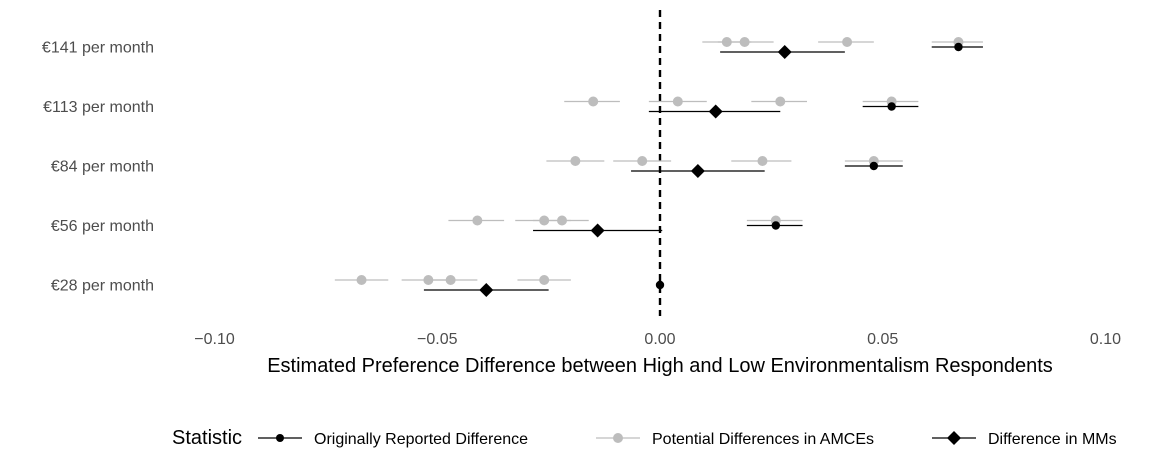 This screenshot has height=451, width=1158. I want to click on y-tick-label: €28 per month, so click(102, 286).